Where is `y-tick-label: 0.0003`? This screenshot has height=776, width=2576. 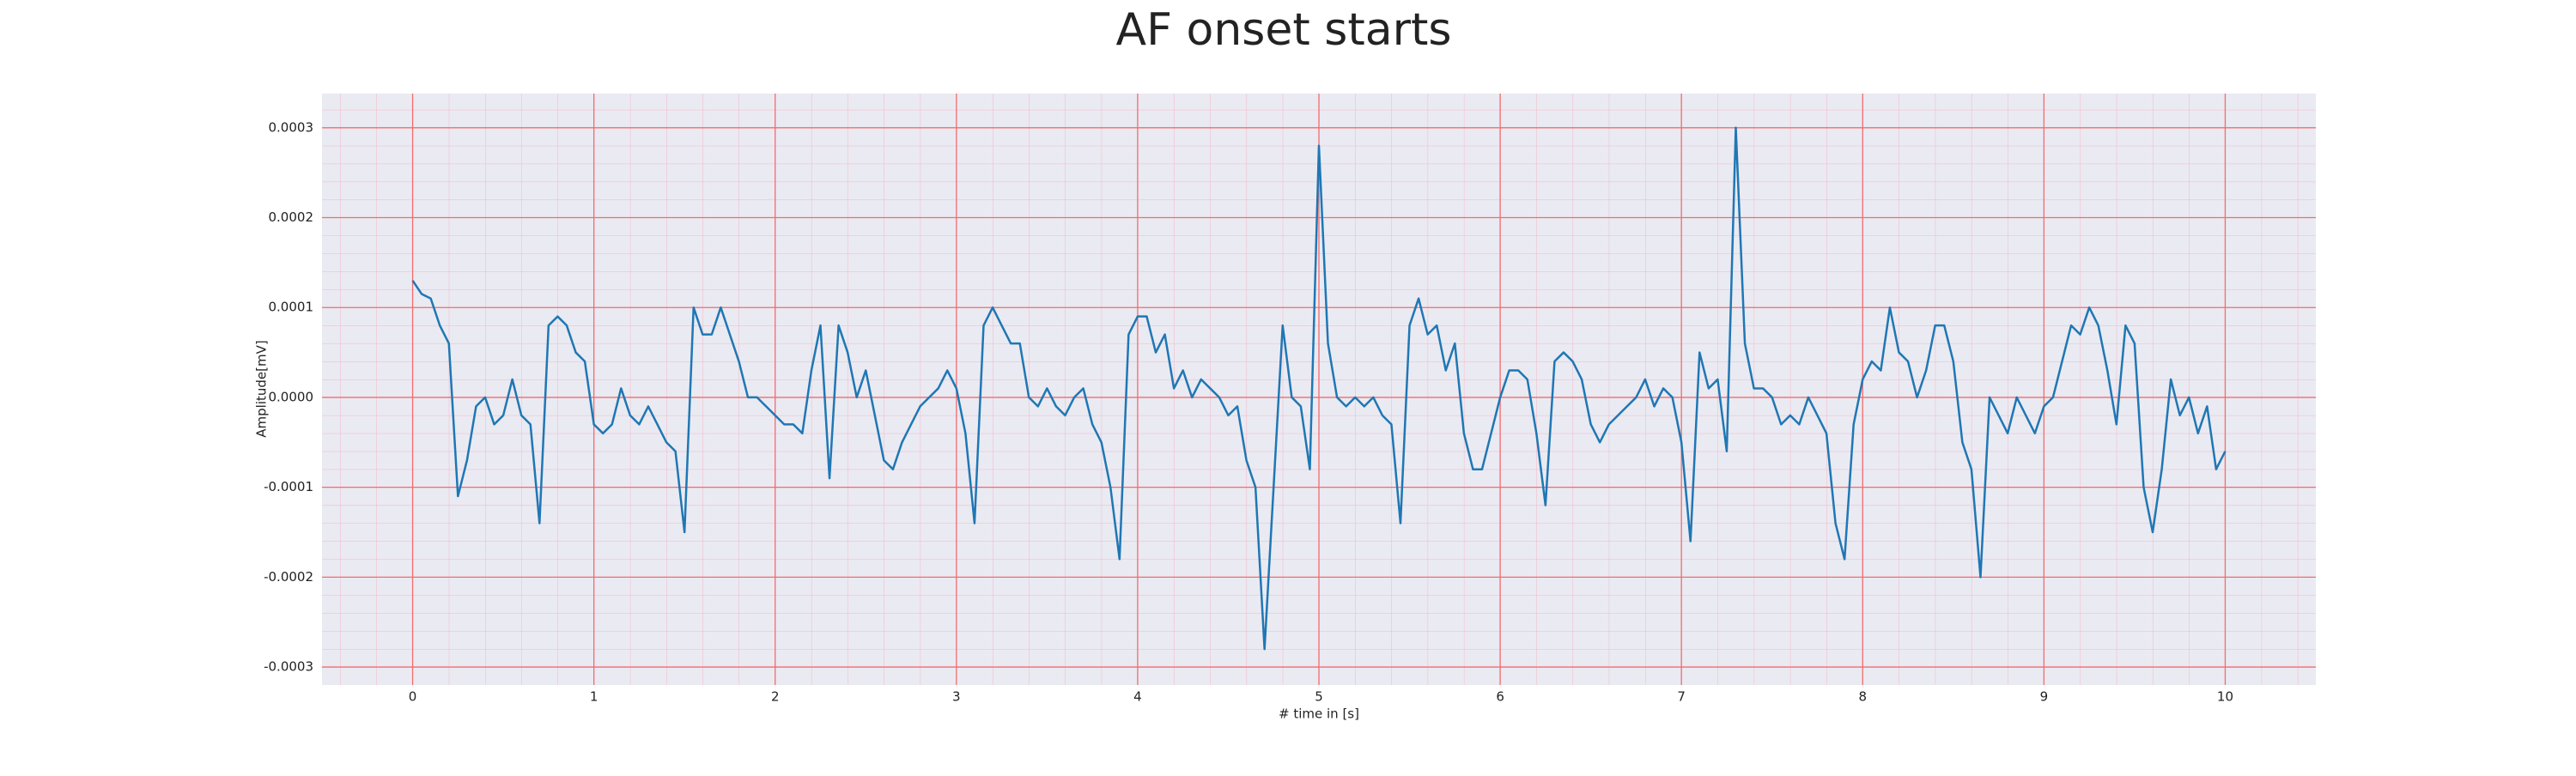
y-tick-label: 0.0003 is located at coordinates (291, 127).